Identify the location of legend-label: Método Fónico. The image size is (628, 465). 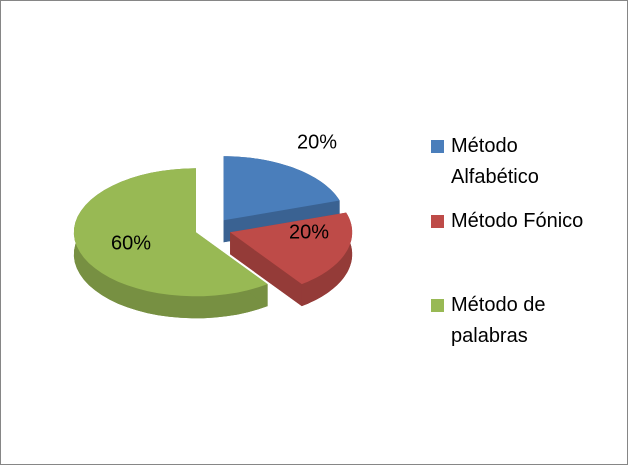
(517, 221).